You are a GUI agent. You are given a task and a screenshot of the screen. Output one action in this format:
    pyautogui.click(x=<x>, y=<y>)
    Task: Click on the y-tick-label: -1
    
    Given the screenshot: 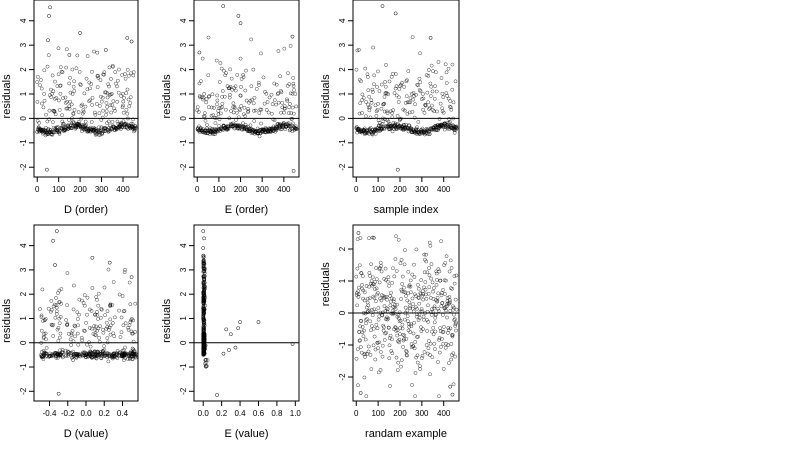 What is the action you would take?
    pyautogui.click(x=183, y=143)
    